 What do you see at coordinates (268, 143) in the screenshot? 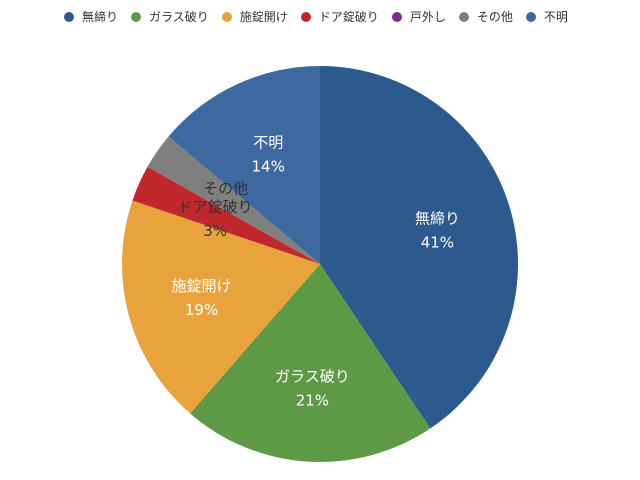
I see `slice-name-label: 不明` at bounding box center [268, 143].